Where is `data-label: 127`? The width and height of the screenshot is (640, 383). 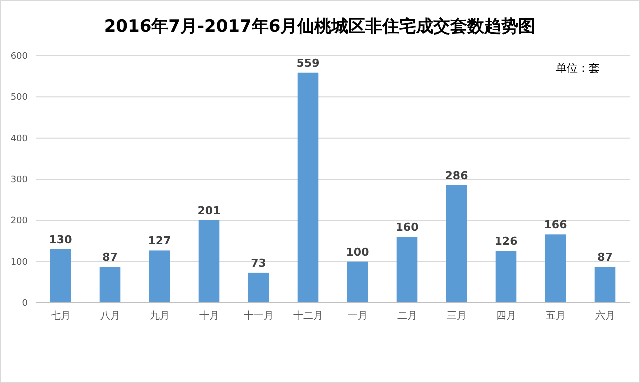
data-label: 127 is located at coordinates (160, 241).